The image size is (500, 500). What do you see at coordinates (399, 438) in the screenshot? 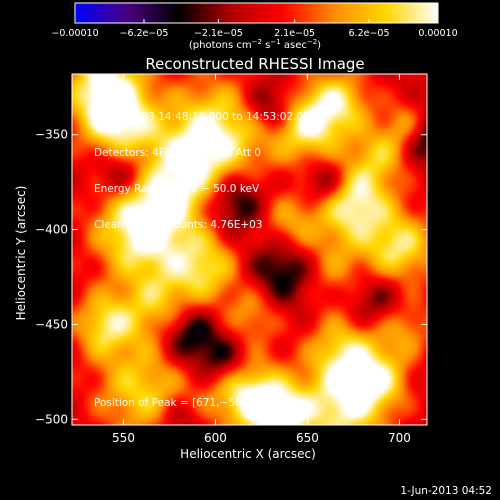
I see `x-tick-label: 700` at bounding box center [399, 438].